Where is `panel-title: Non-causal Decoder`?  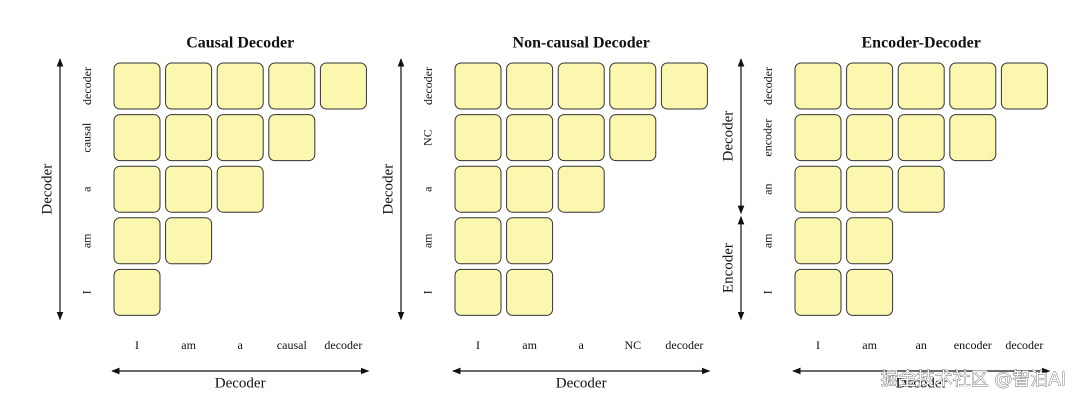
panel-title: Non-causal Decoder is located at coordinates (581, 43).